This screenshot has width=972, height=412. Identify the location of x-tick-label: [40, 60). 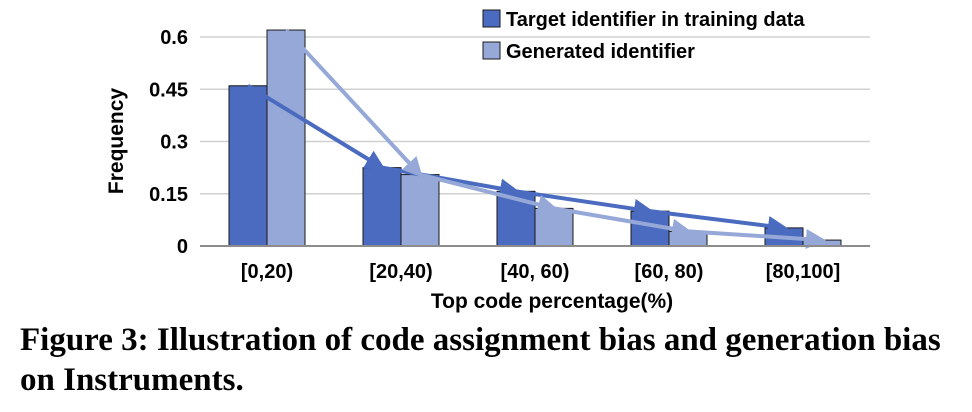
(535, 272).